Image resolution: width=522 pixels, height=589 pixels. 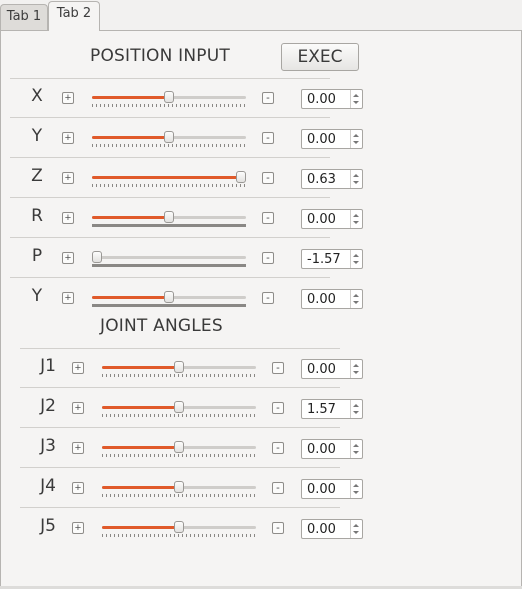 What do you see at coordinates (24, 17) in the screenshot?
I see `tab-1: Tab 1` at bounding box center [24, 17].